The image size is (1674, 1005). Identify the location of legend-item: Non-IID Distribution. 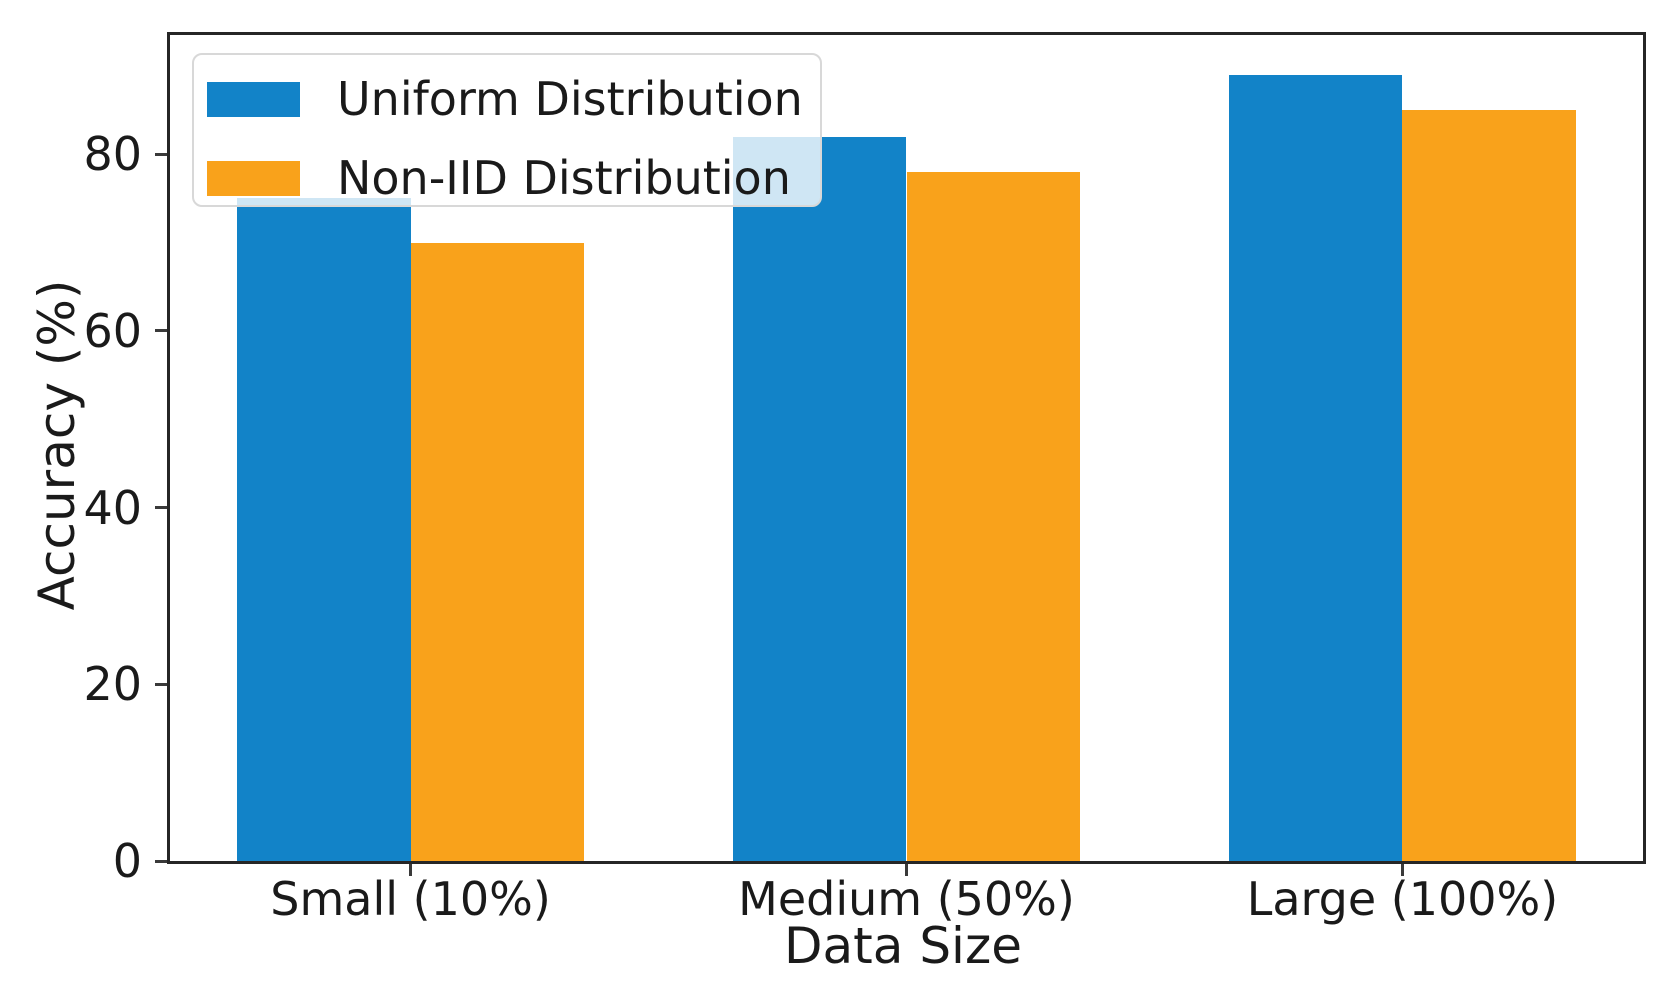
(513, 178).